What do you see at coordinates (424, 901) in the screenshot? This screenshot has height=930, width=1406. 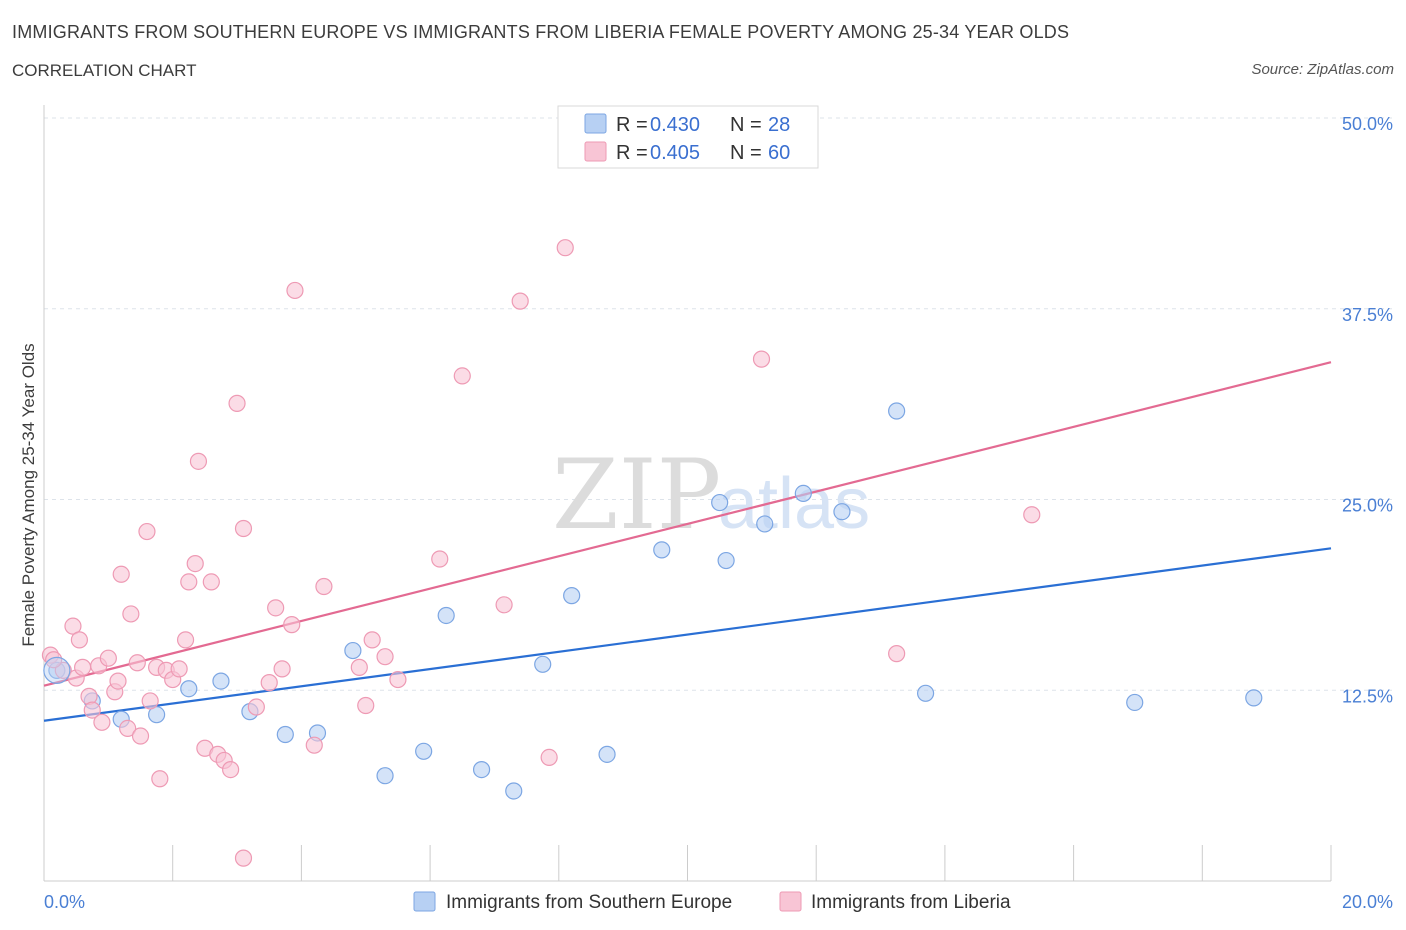 I see `bottom-legend-swatch-blue` at bounding box center [424, 901].